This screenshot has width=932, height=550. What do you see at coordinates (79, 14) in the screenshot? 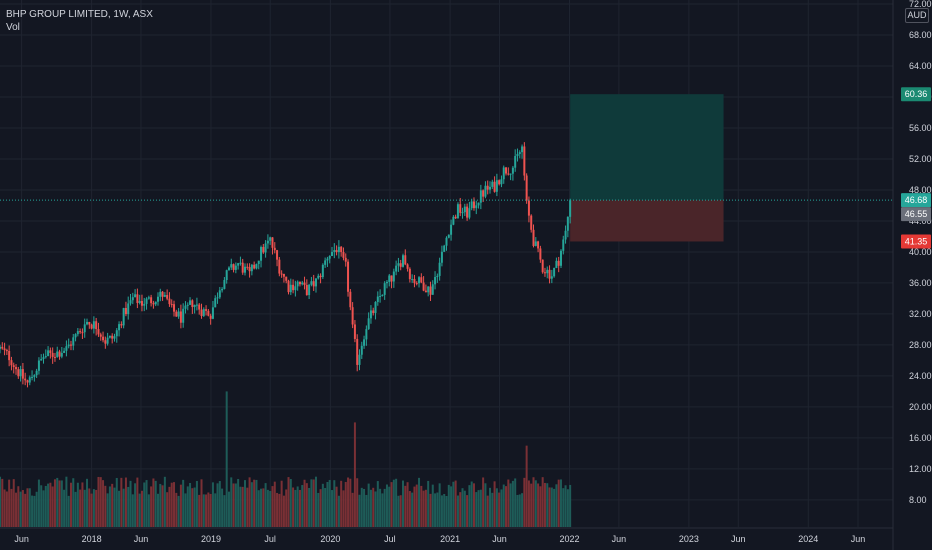
I see `symbol-title: BHP GROUP LIMITED, 1W, ASX` at bounding box center [79, 14].